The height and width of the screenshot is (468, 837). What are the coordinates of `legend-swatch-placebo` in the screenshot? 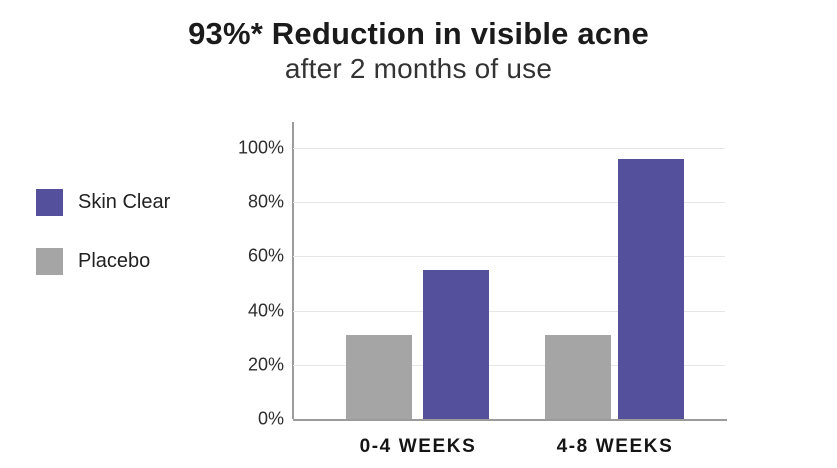 It's located at (49, 261).